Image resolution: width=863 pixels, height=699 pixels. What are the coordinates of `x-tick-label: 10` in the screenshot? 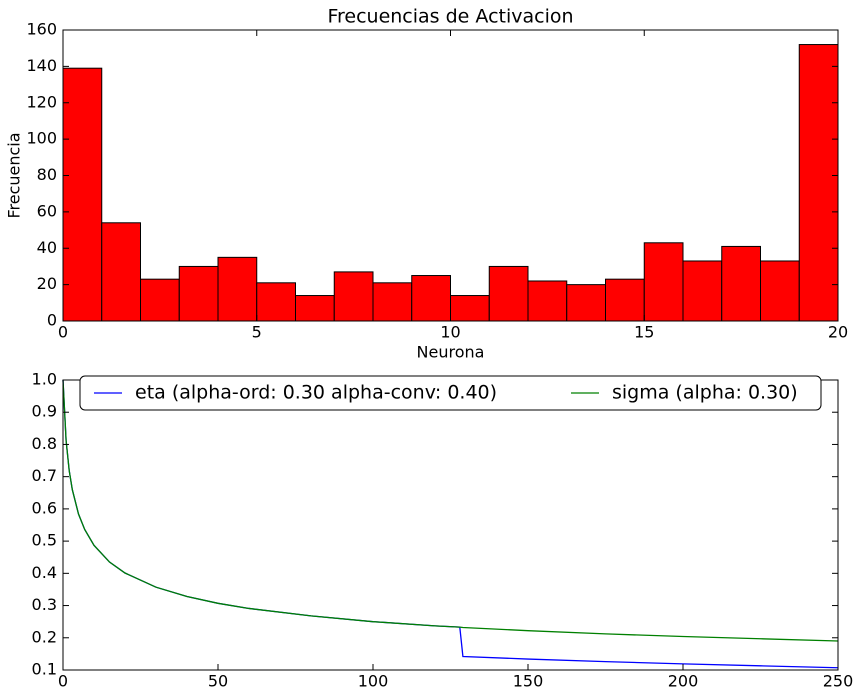 It's located at (450, 332).